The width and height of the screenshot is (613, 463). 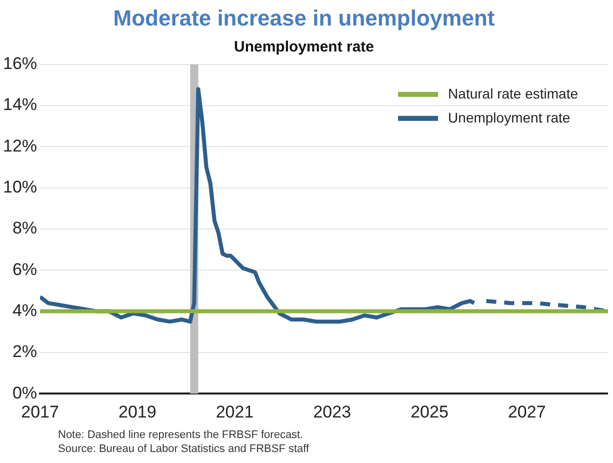 I want to click on x-tick-label: 2025, so click(x=429, y=412).